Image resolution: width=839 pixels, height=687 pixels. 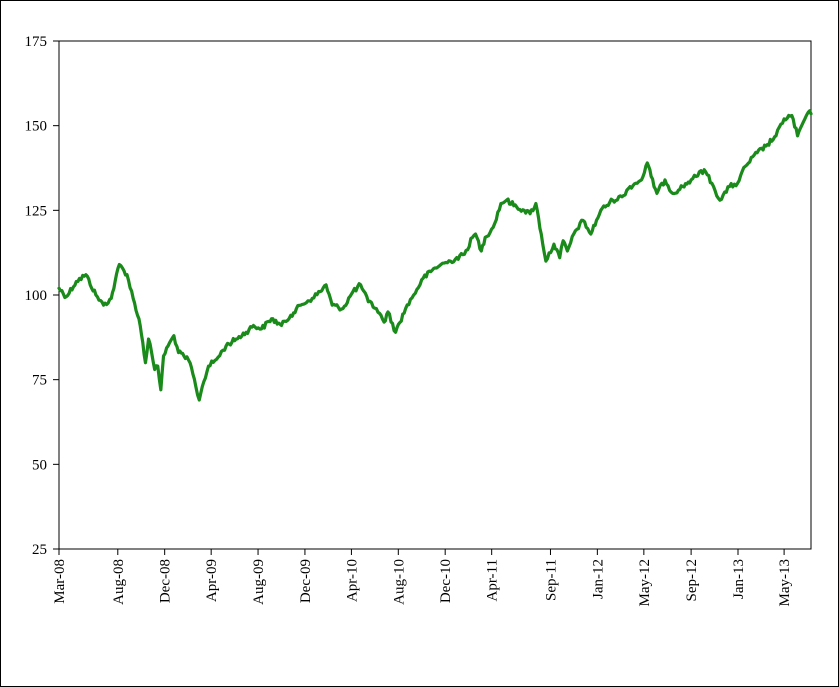 I want to click on y-tick-label: 25, so click(x=39, y=550).